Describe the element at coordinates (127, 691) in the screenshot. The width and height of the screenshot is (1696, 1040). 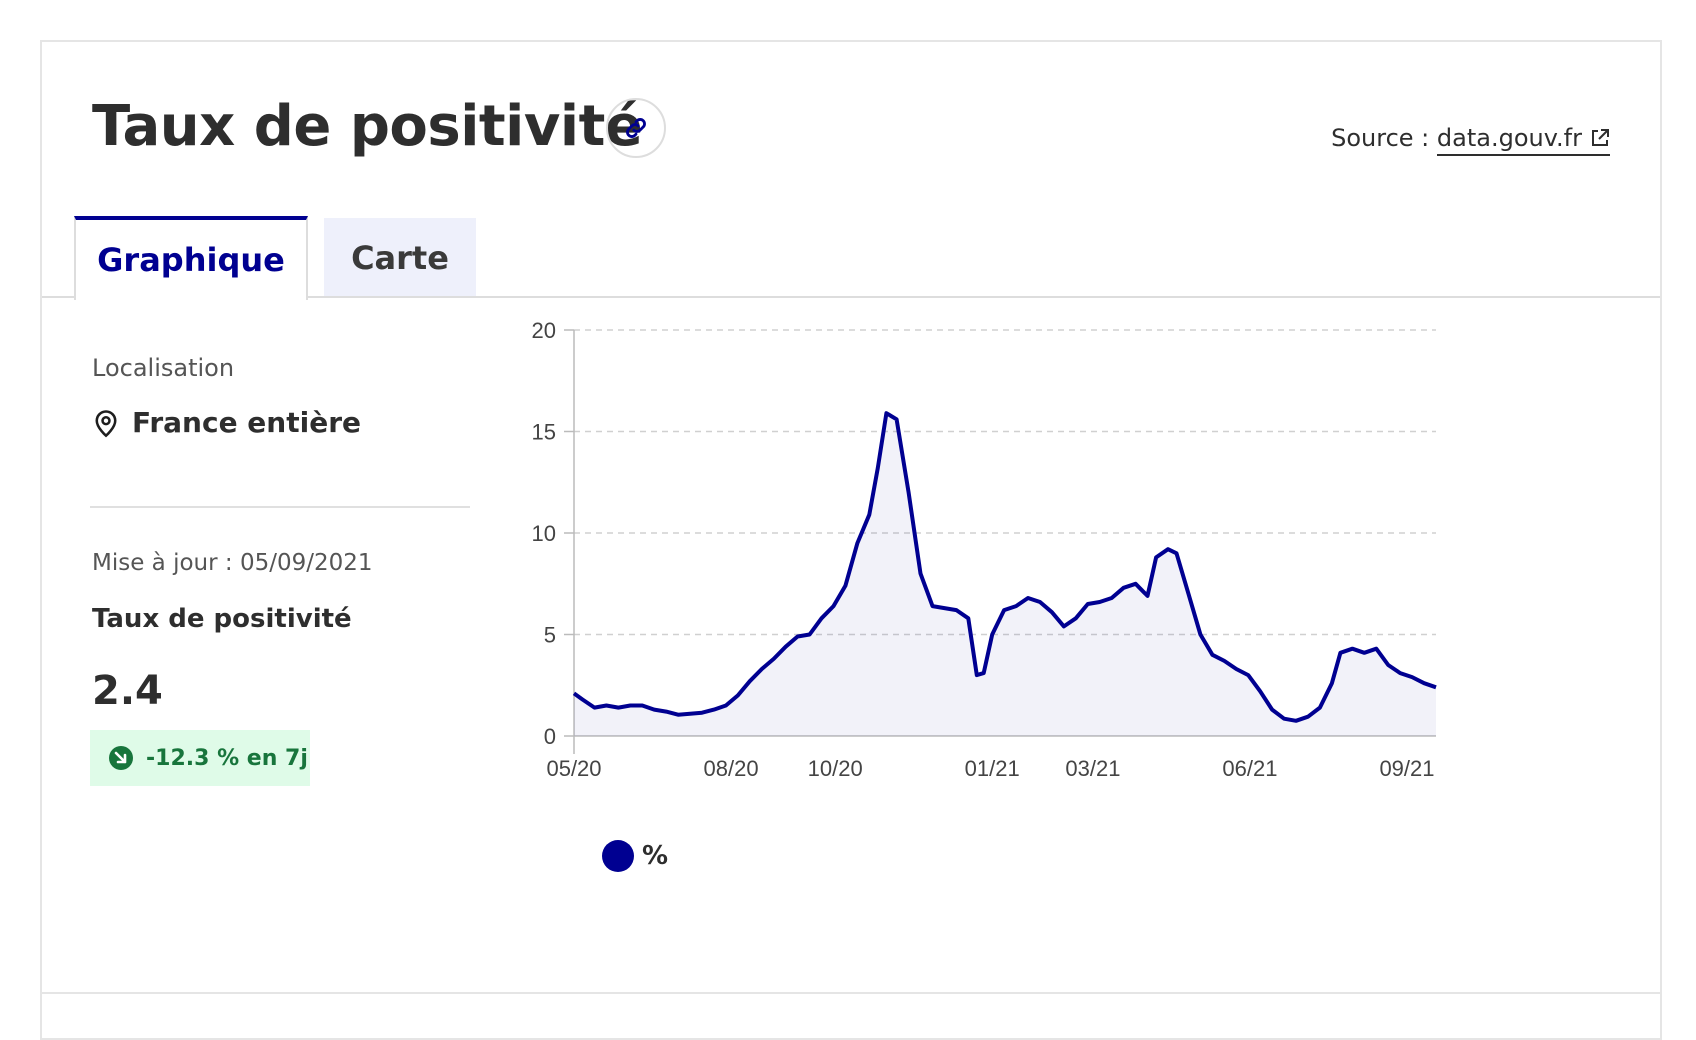
I see `kpi-value: 2.4` at that location.